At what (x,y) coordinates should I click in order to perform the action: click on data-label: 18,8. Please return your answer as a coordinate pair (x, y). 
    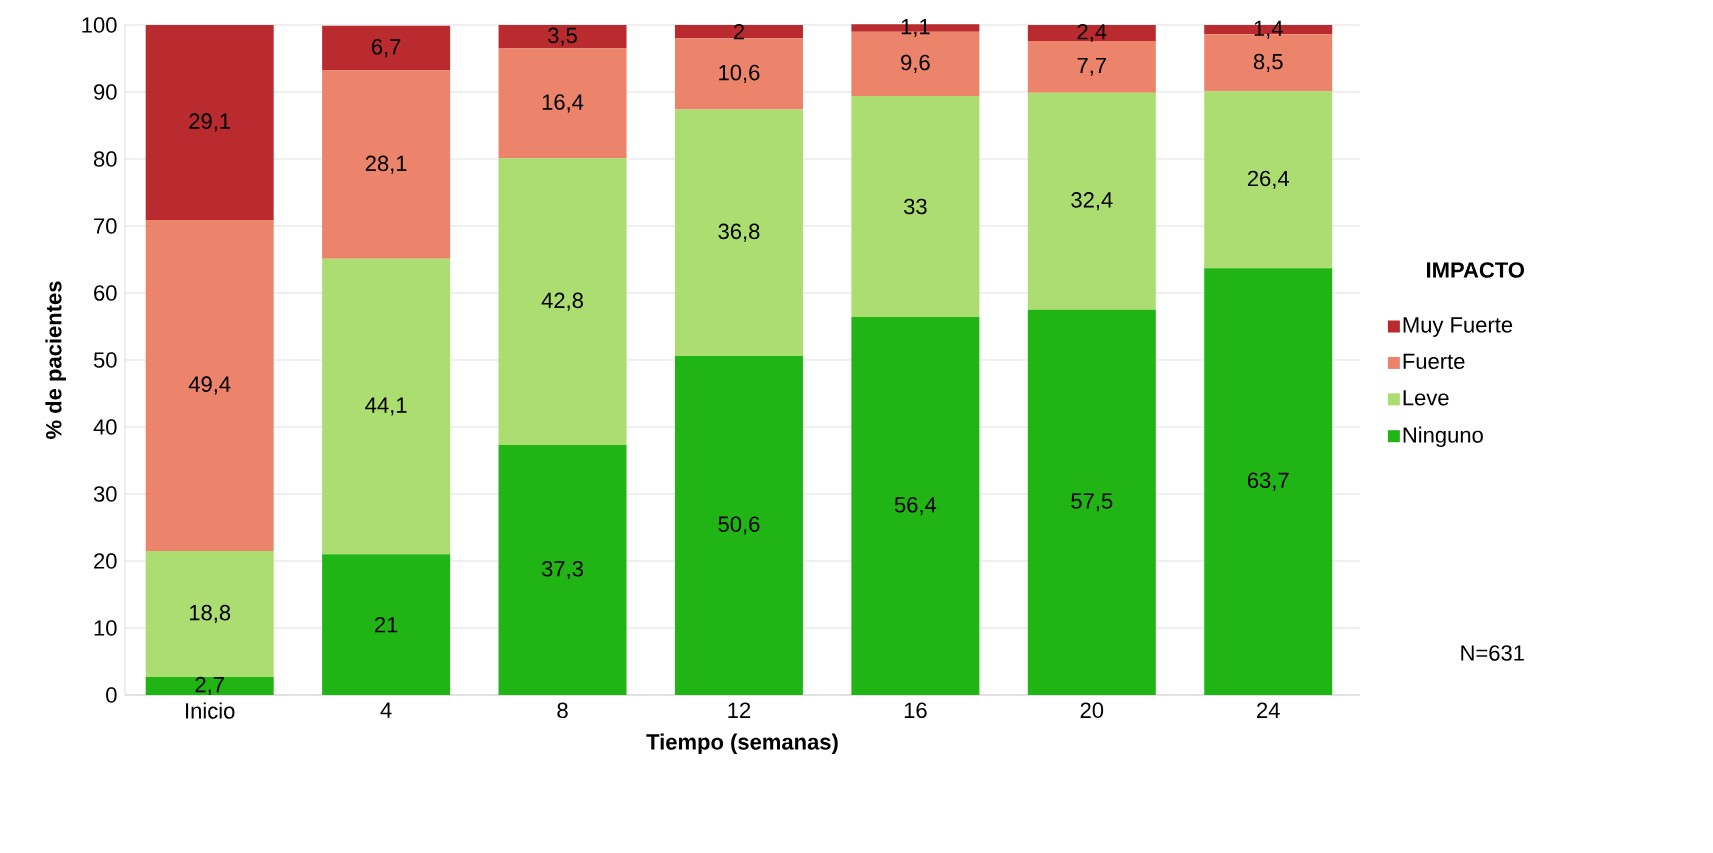
    Looking at the image, I should click on (210, 613).